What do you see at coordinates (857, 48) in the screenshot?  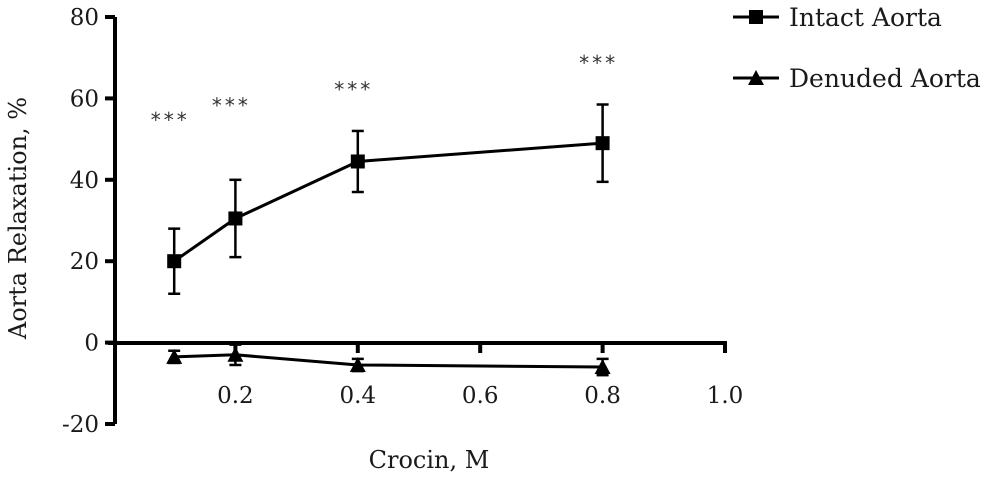 I see `legend: Intact Aorta Denuded Aorta` at bounding box center [857, 48].